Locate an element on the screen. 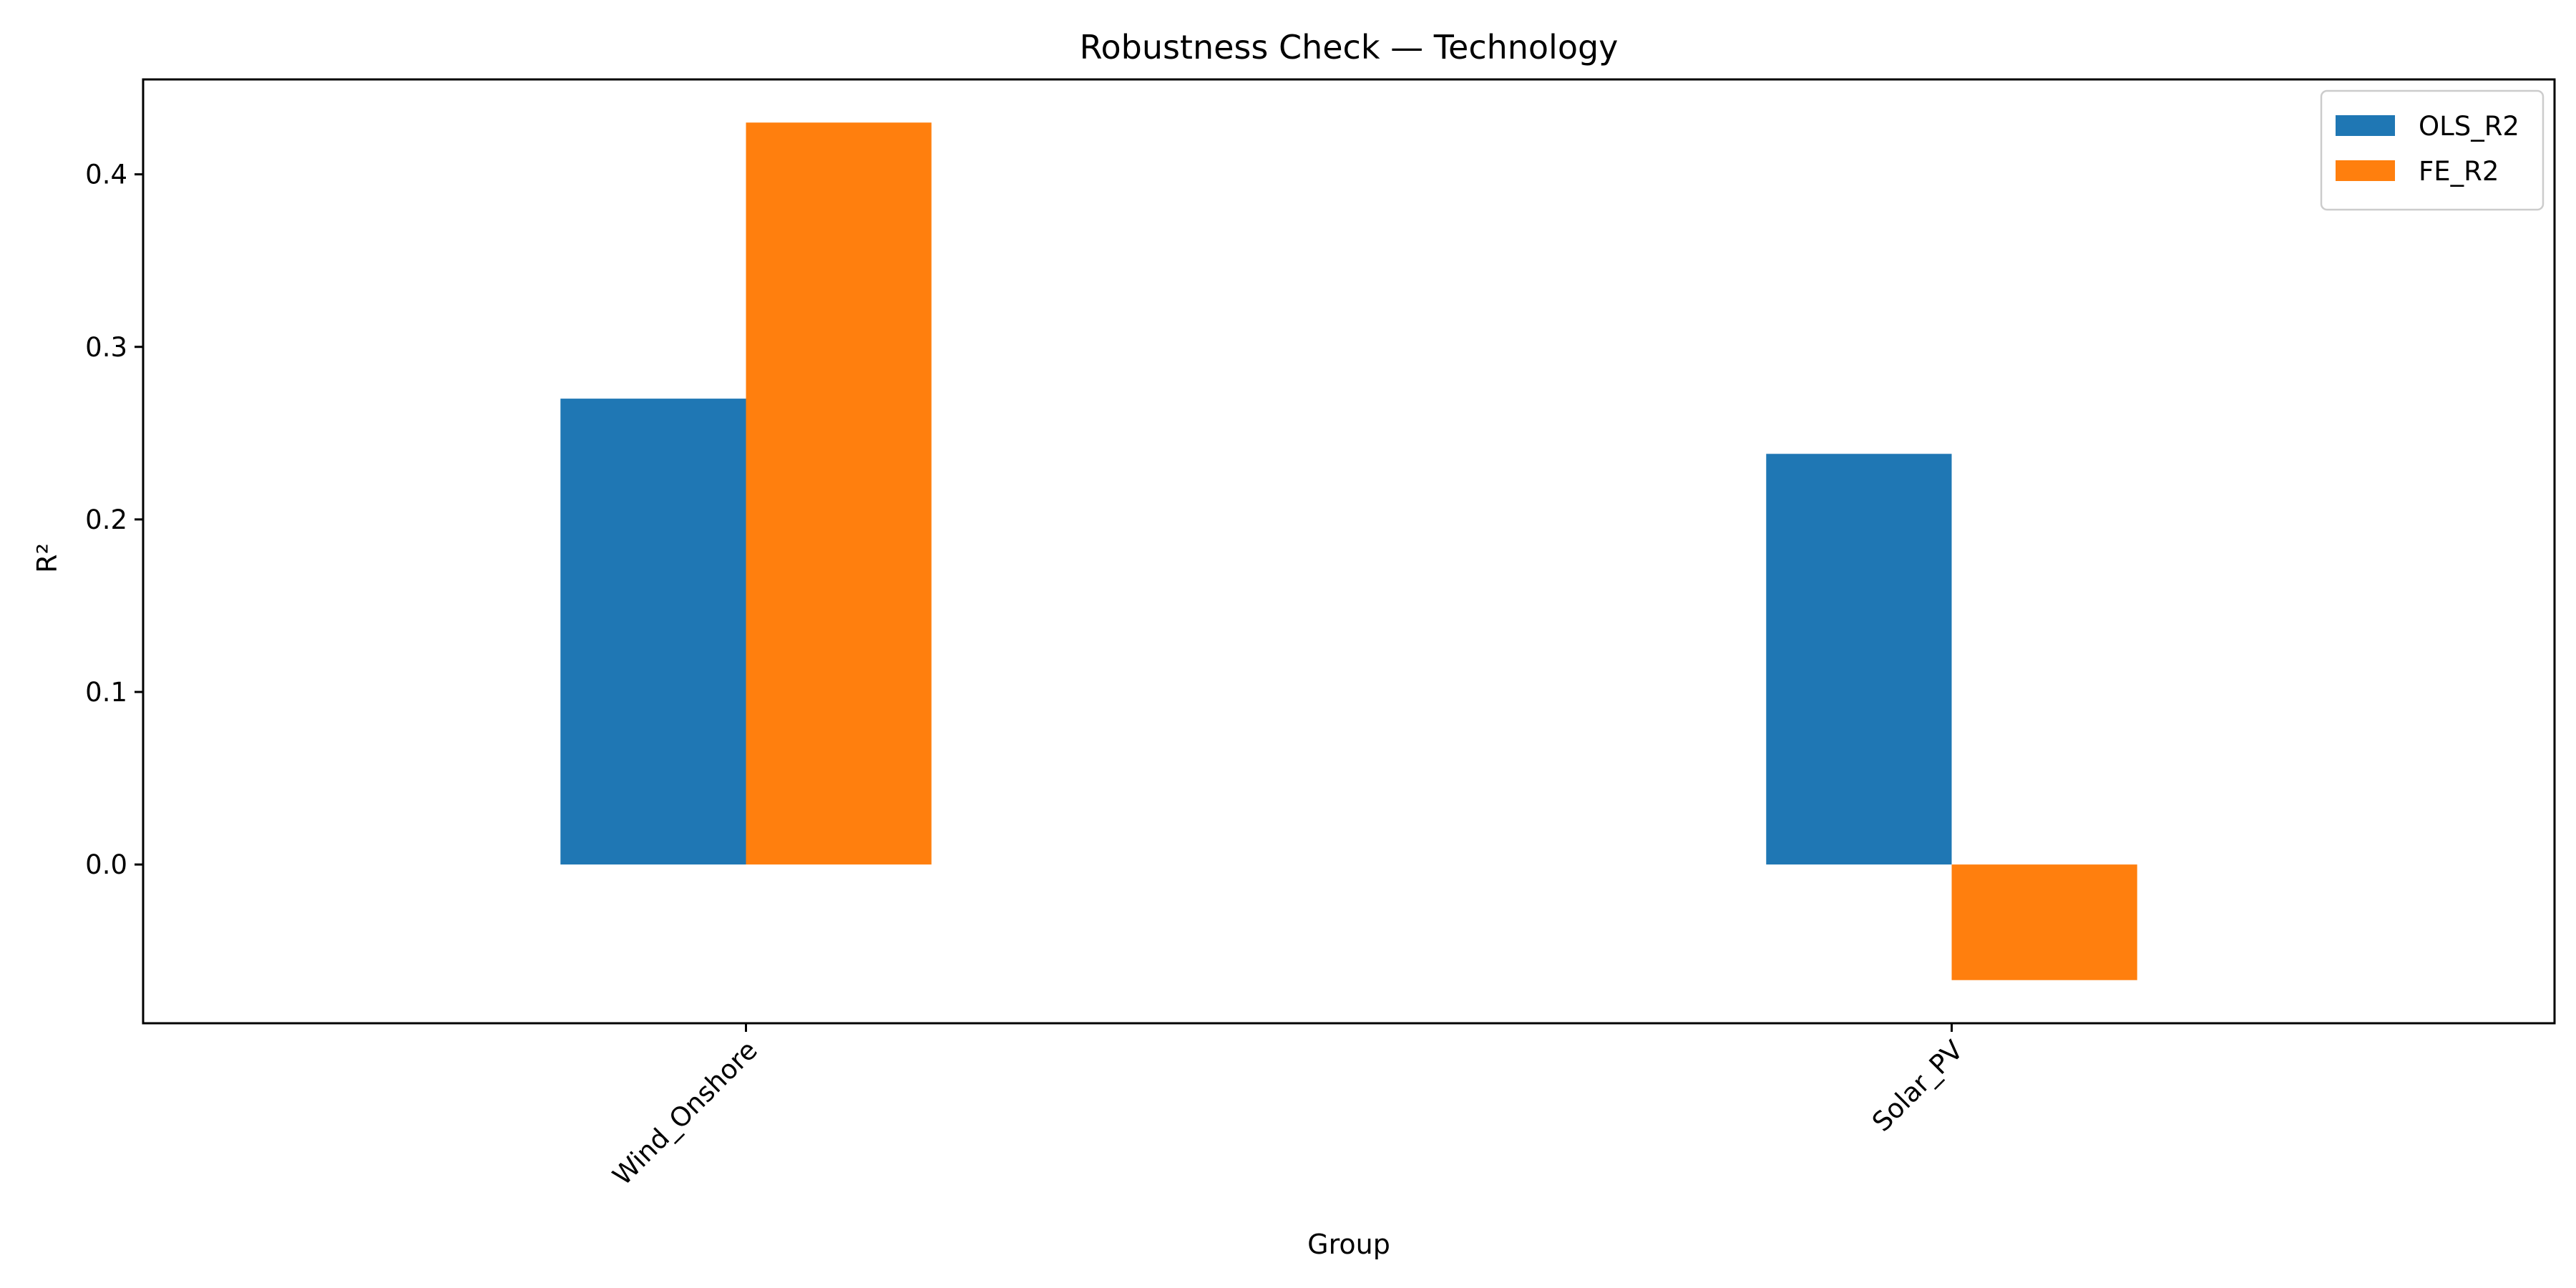 The image size is (2576, 1288). x-tick-label: Wind_Onshore is located at coordinates (685, 1113).